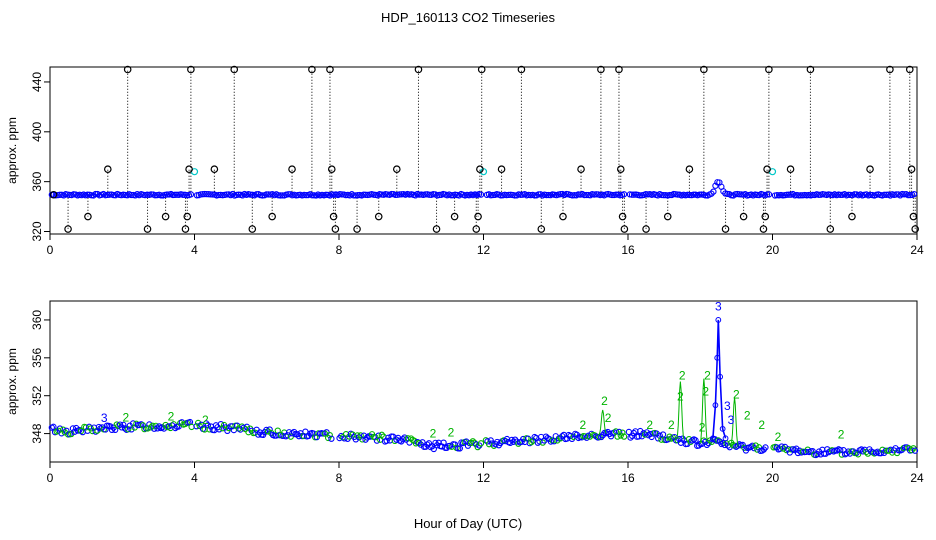 The width and height of the screenshot is (936, 540). Describe the element at coordinates (917, 250) in the screenshot. I see `x-tick-label: 24` at that location.